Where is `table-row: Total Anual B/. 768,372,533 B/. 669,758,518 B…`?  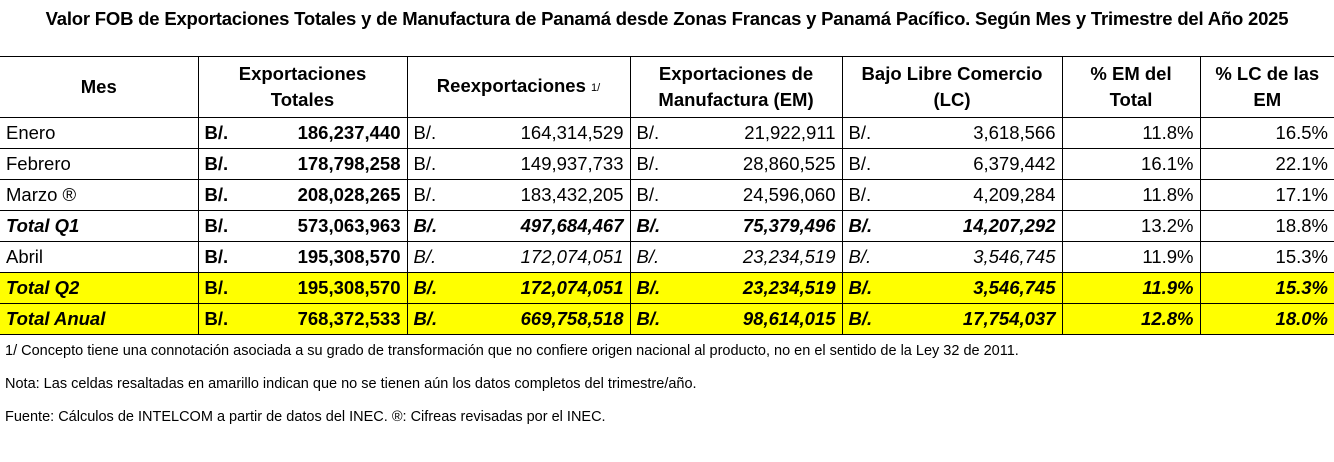
table-row: Total Anual B/. 768,372,533 B/. 669,758,518 B… is located at coordinates (667, 319).